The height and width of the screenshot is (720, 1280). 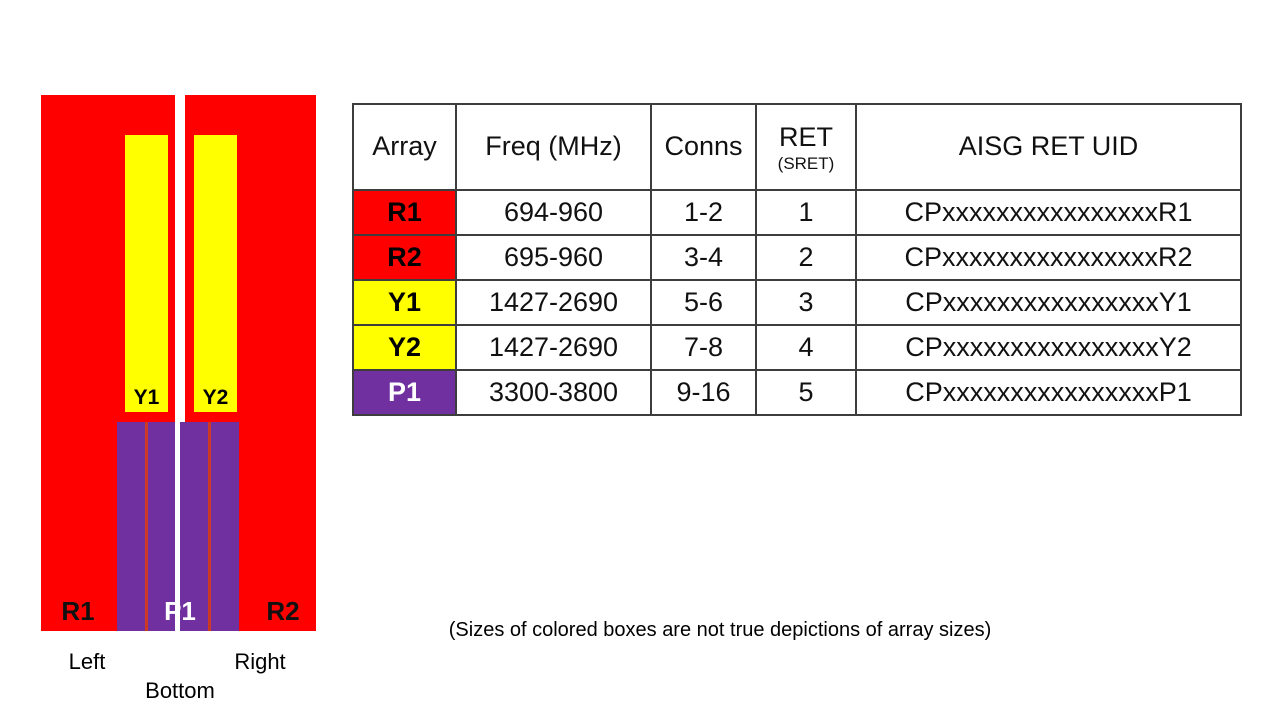 What do you see at coordinates (78, 611) in the screenshot?
I see `label-r1: R1` at bounding box center [78, 611].